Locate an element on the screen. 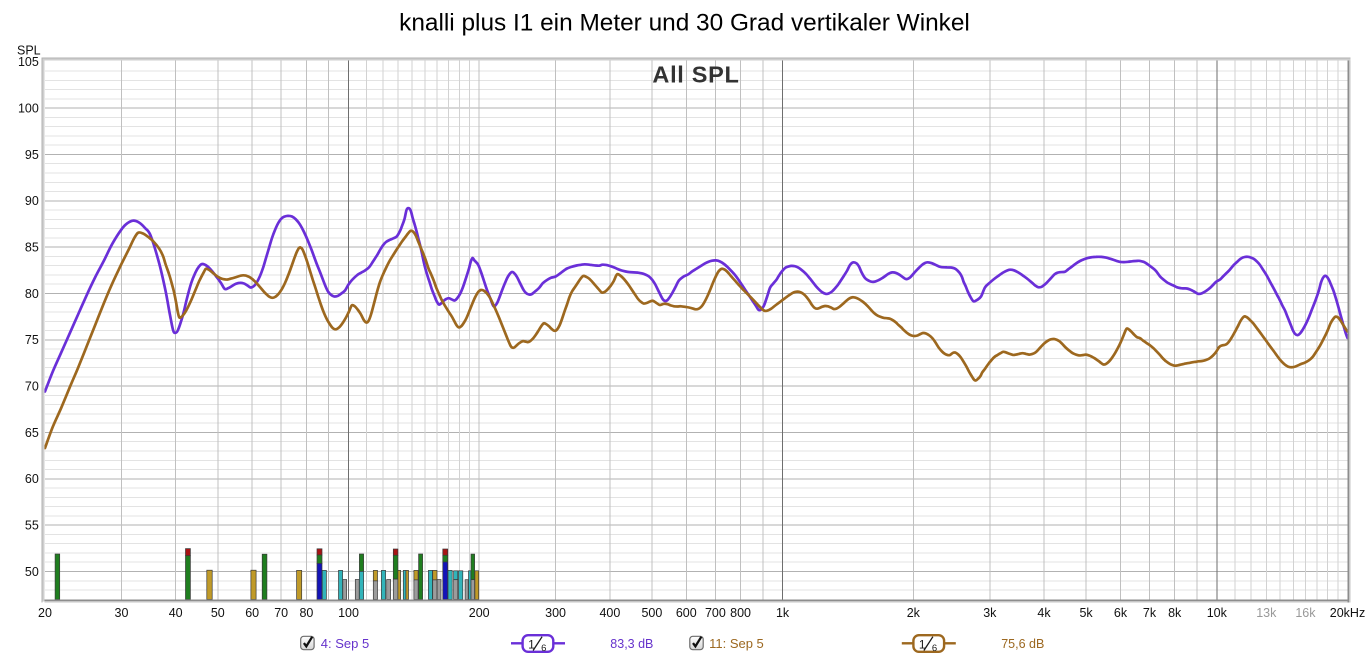 Image resolution: width=1369 pixels, height=658 pixels. svg-text: 11: Sep 5 is located at coordinates (736, 643).